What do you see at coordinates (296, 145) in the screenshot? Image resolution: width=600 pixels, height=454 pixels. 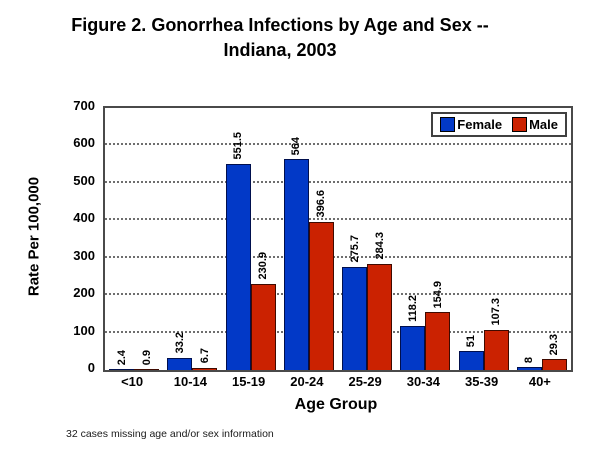 I see `value-label-female-20-24: 564` at bounding box center [296, 145].